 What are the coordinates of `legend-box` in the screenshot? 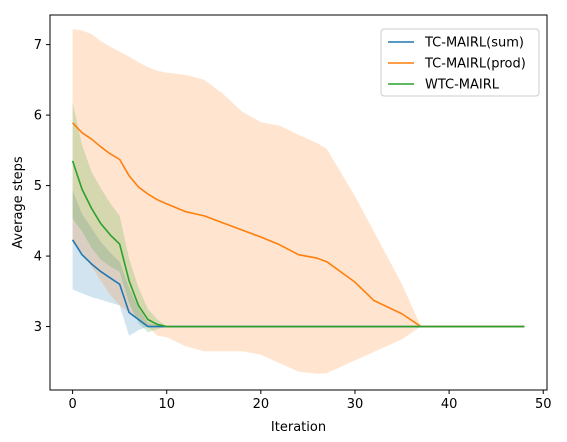 It's located at (460, 62).